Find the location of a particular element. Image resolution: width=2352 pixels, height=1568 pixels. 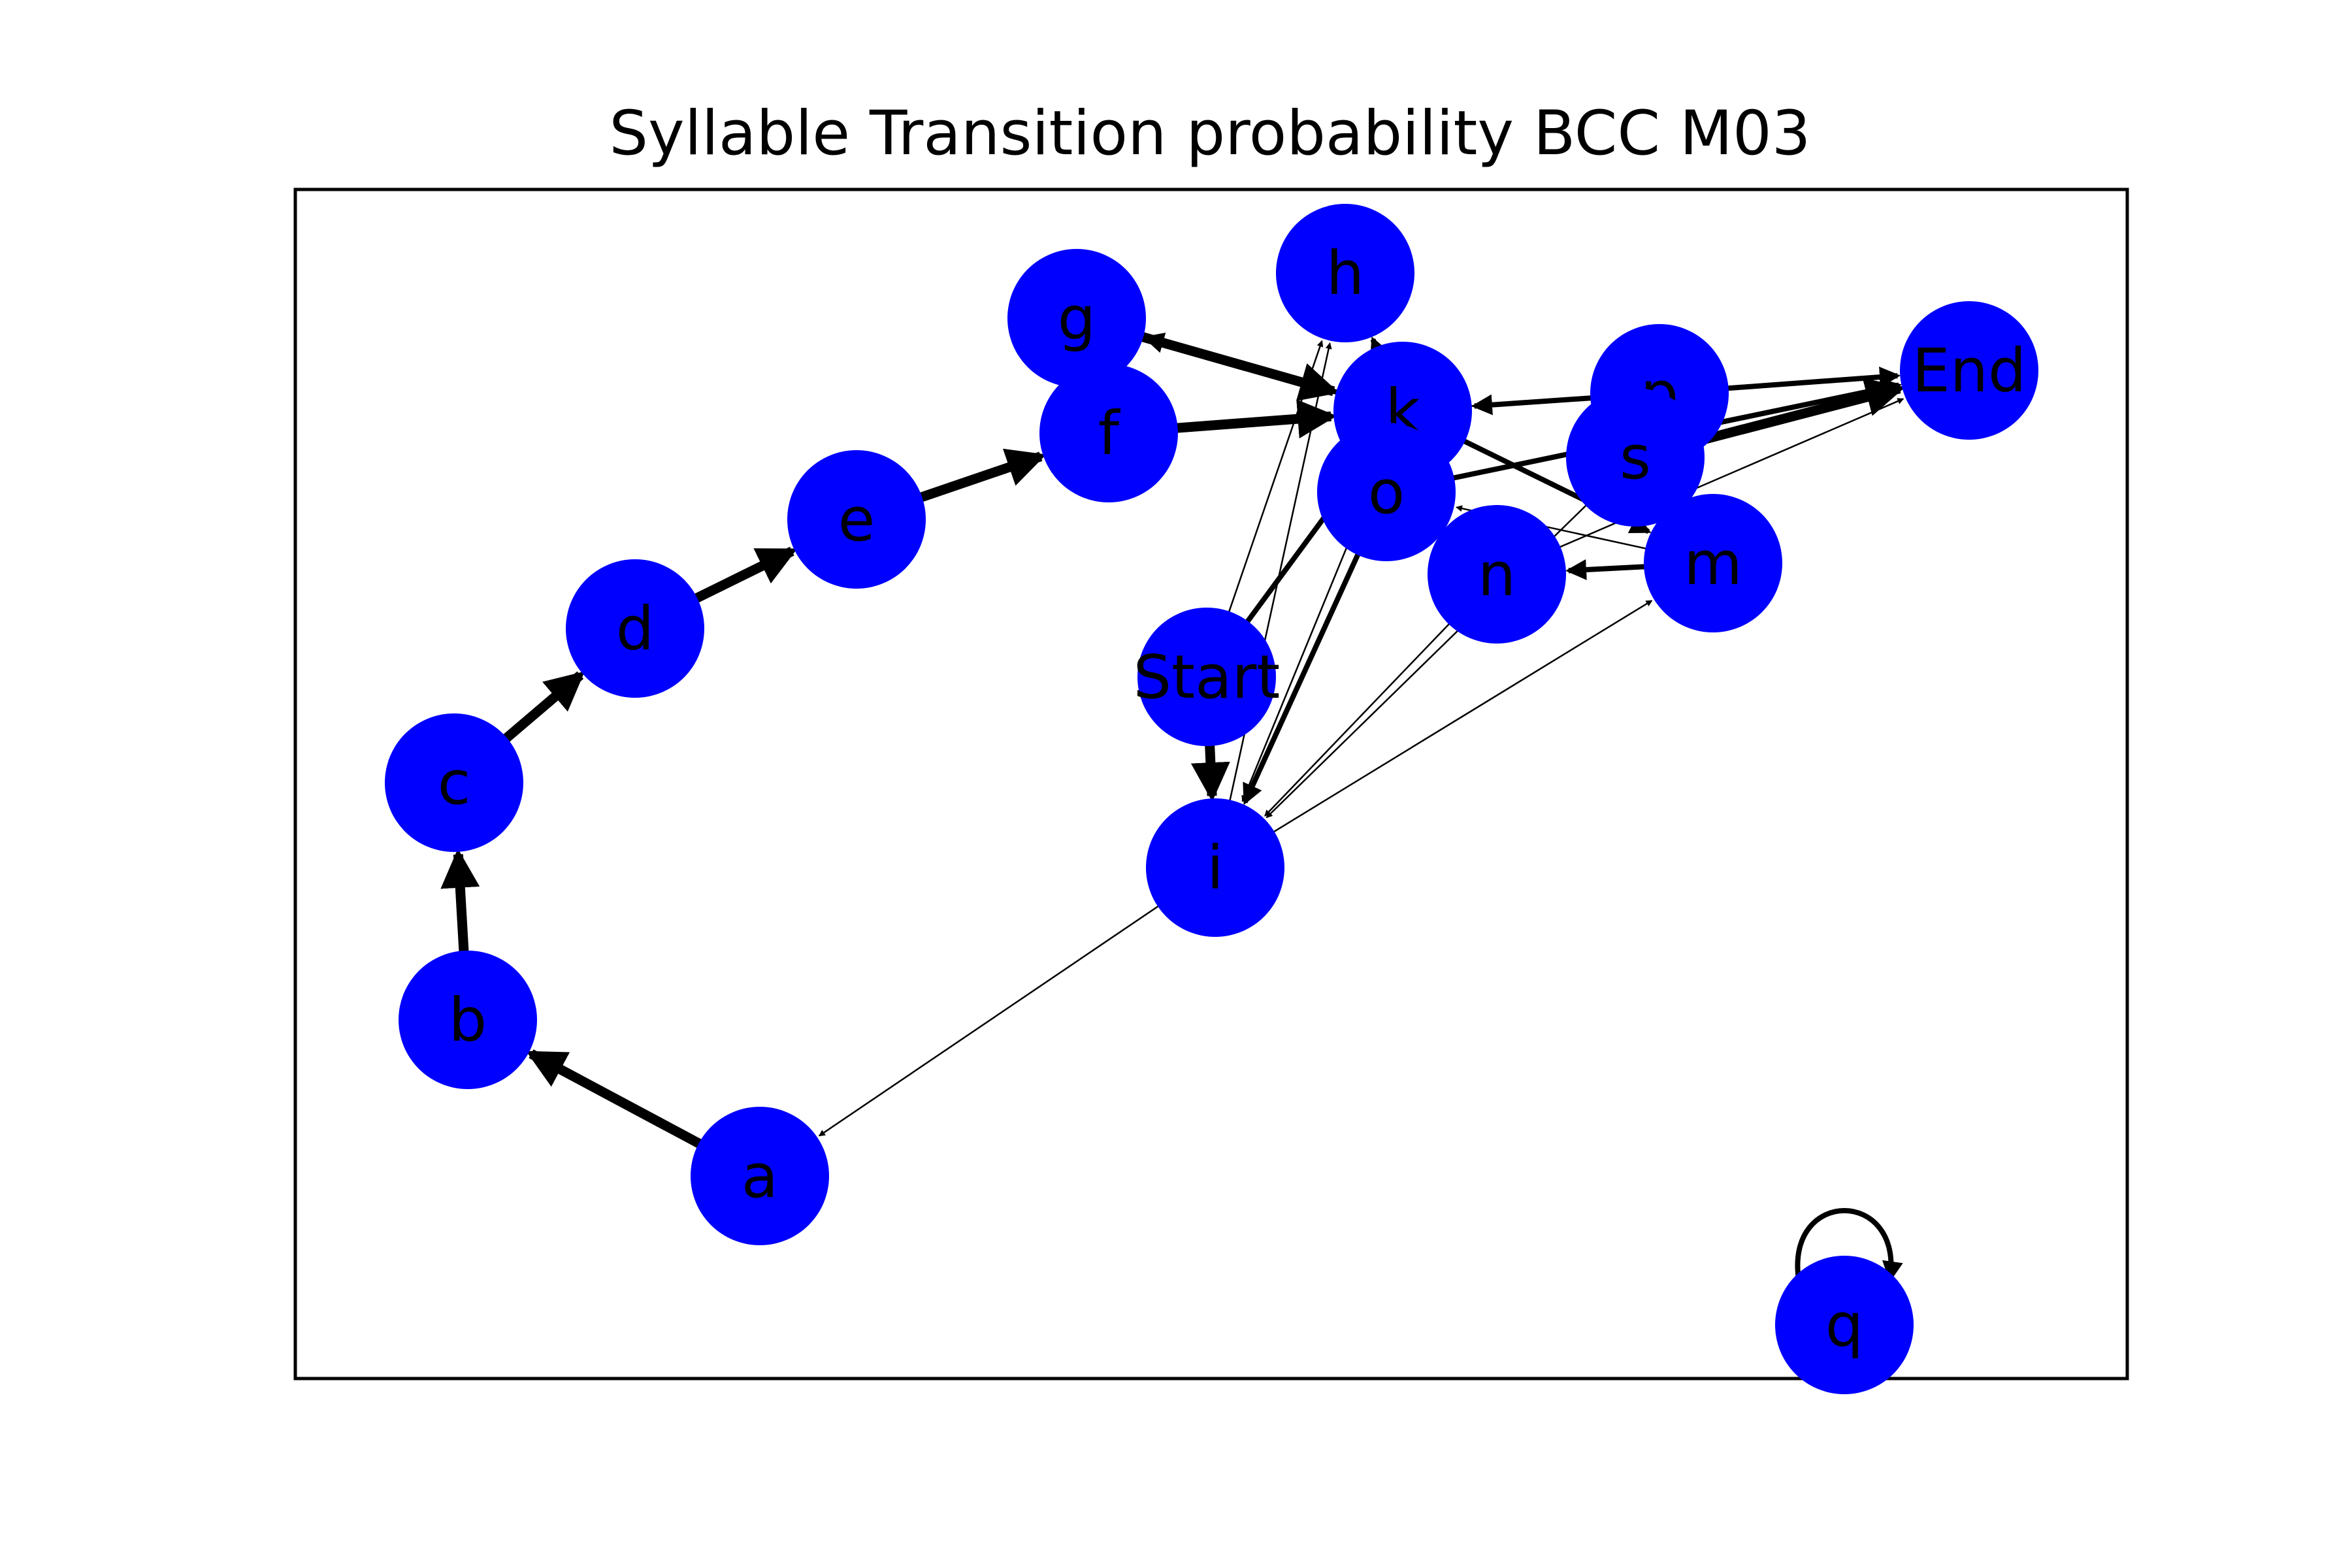

node-label-i: i is located at coordinates (1215, 868).